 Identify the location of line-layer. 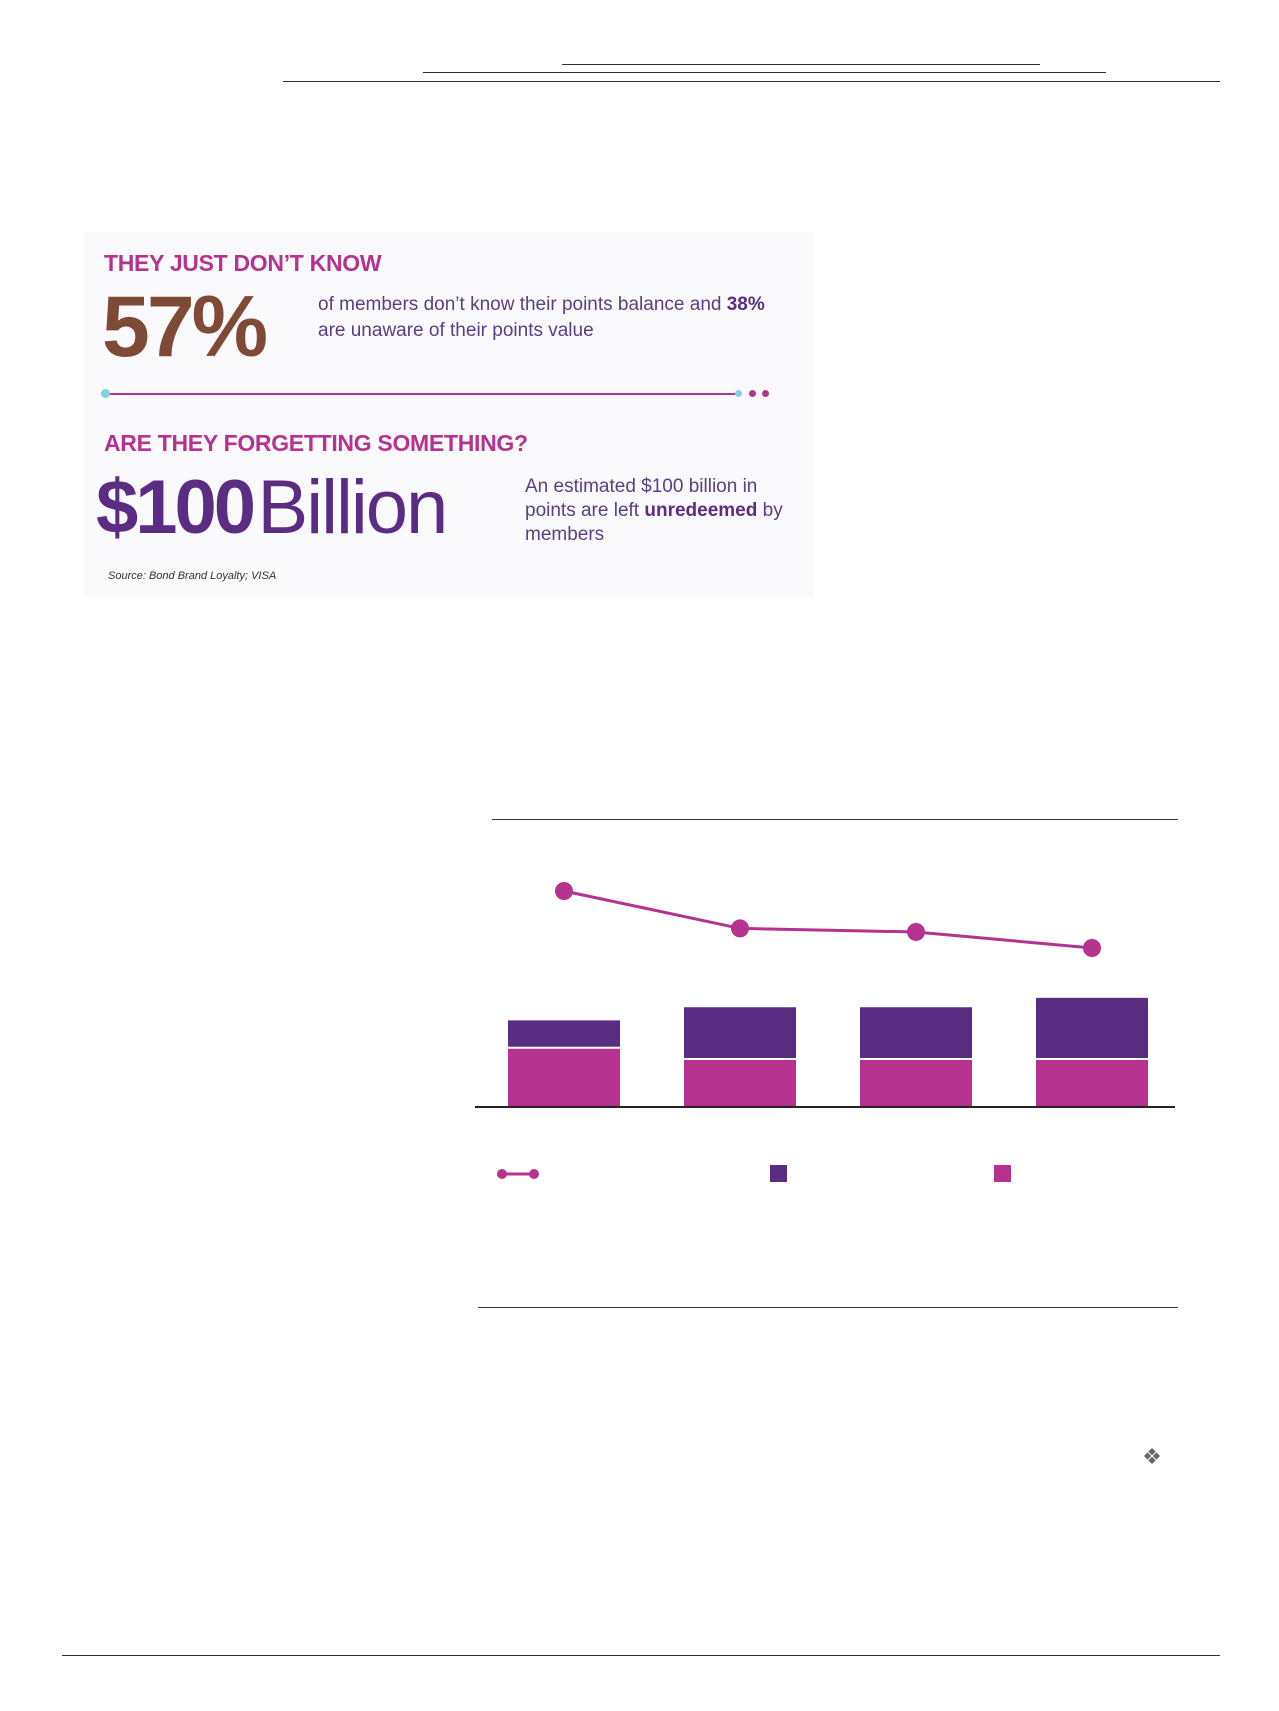
(828, 919).